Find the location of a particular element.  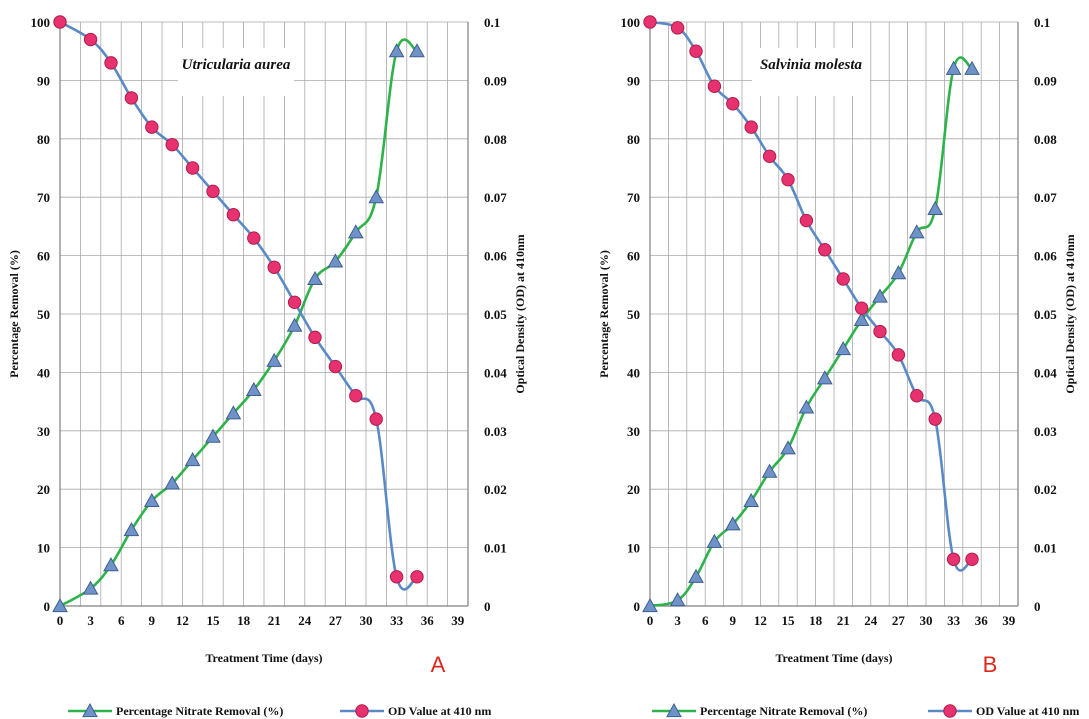

x-tick-label: 24 is located at coordinates (305, 620).